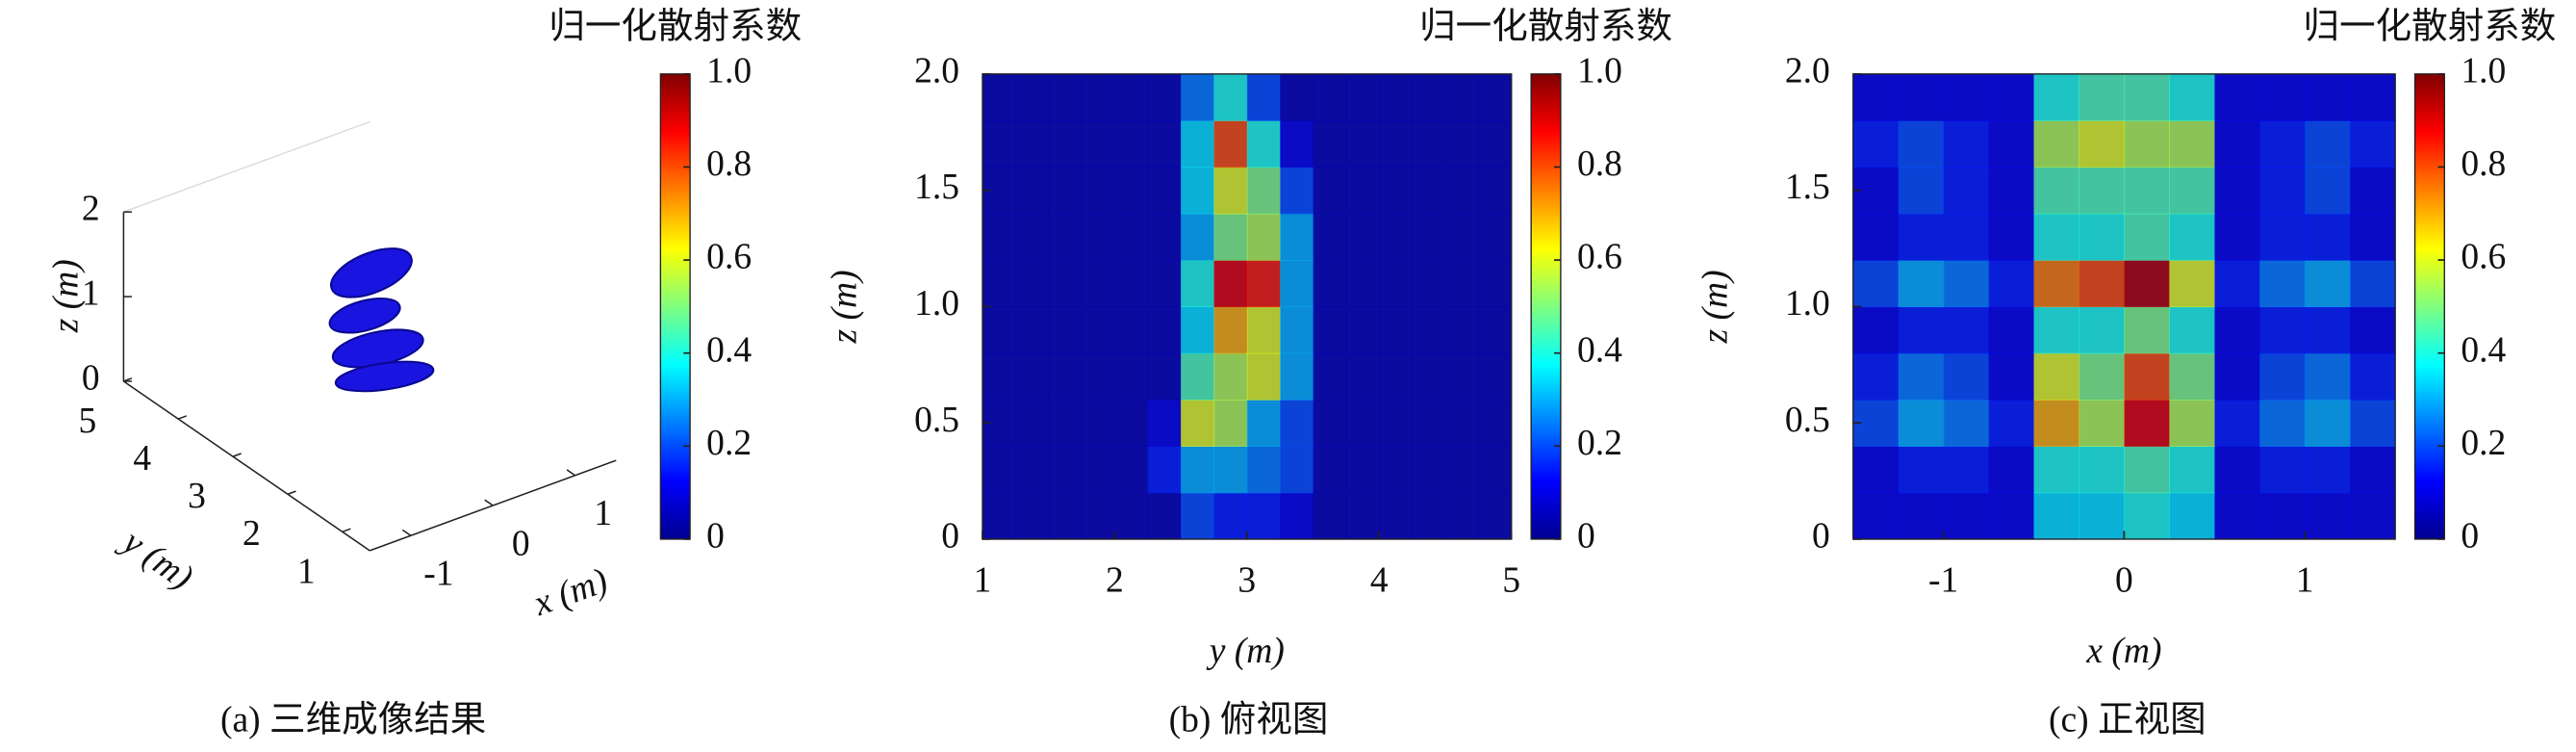  I want to click on x-tick-label: 5, so click(1511, 581).